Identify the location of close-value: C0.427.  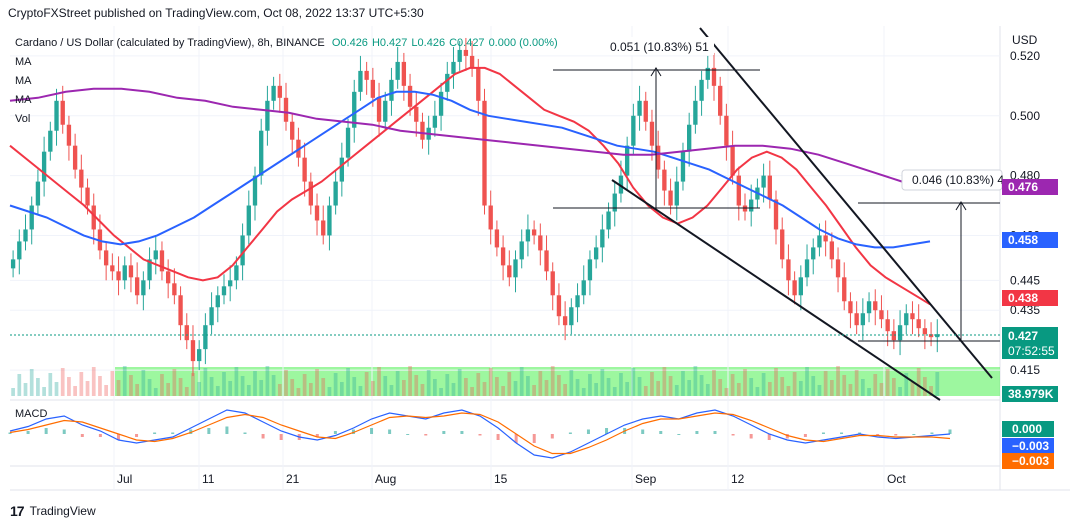
(467, 43).